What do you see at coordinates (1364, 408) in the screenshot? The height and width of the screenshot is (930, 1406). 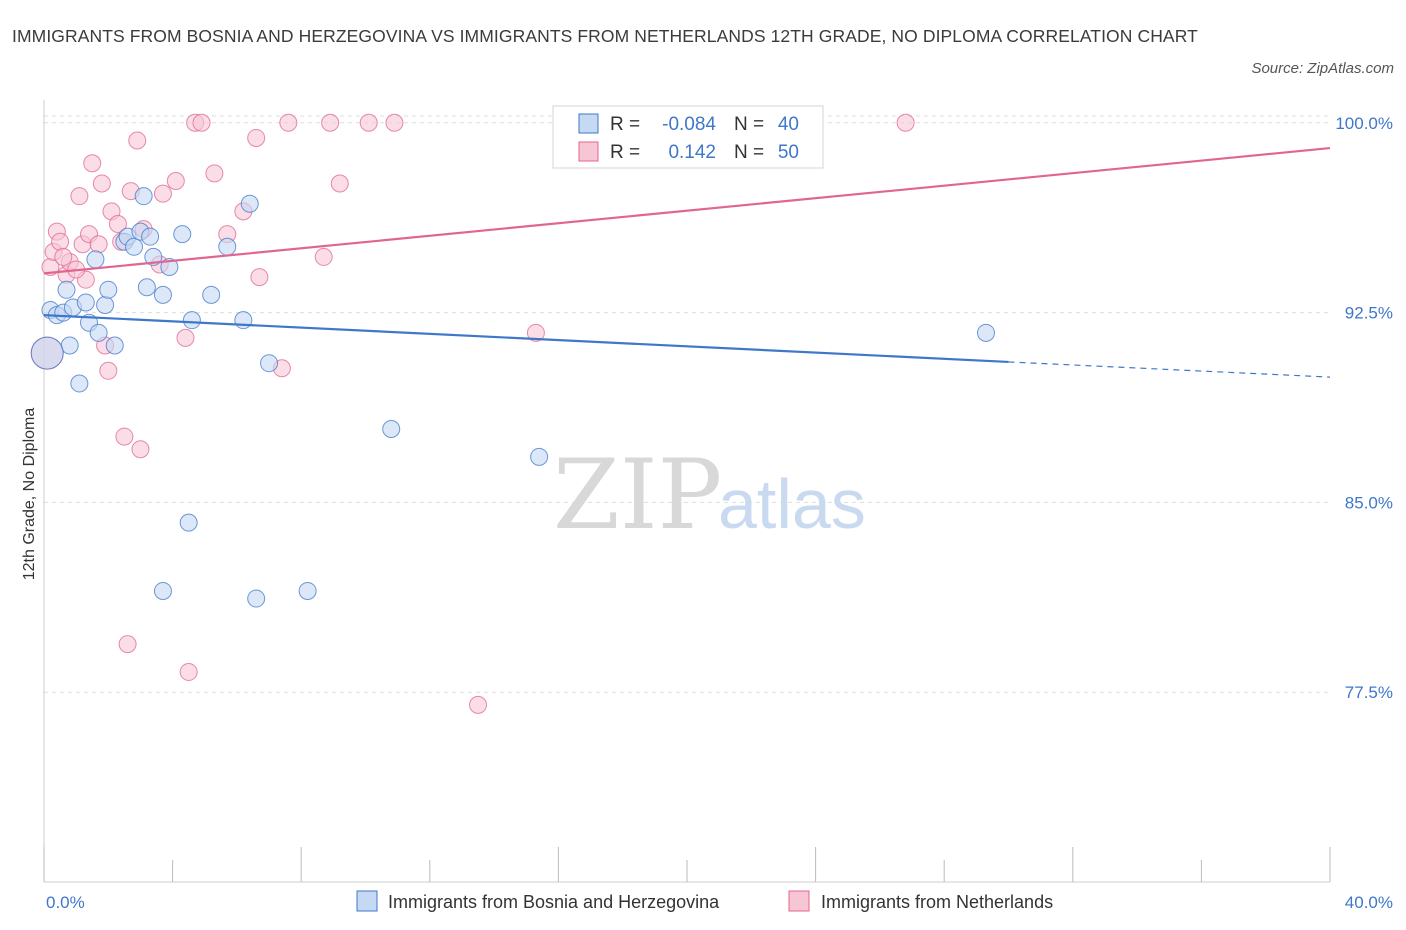 I see `y-tick-labels: 100.0% 92.5% 85.0% 77.5%` at bounding box center [1364, 408].